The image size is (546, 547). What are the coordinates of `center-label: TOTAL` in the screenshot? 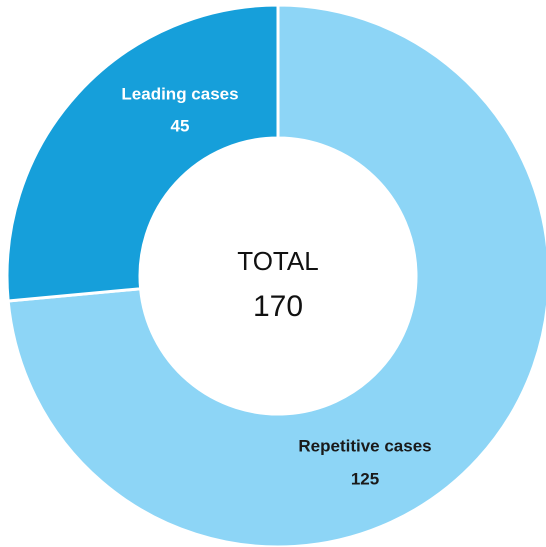 It's located at (277, 261).